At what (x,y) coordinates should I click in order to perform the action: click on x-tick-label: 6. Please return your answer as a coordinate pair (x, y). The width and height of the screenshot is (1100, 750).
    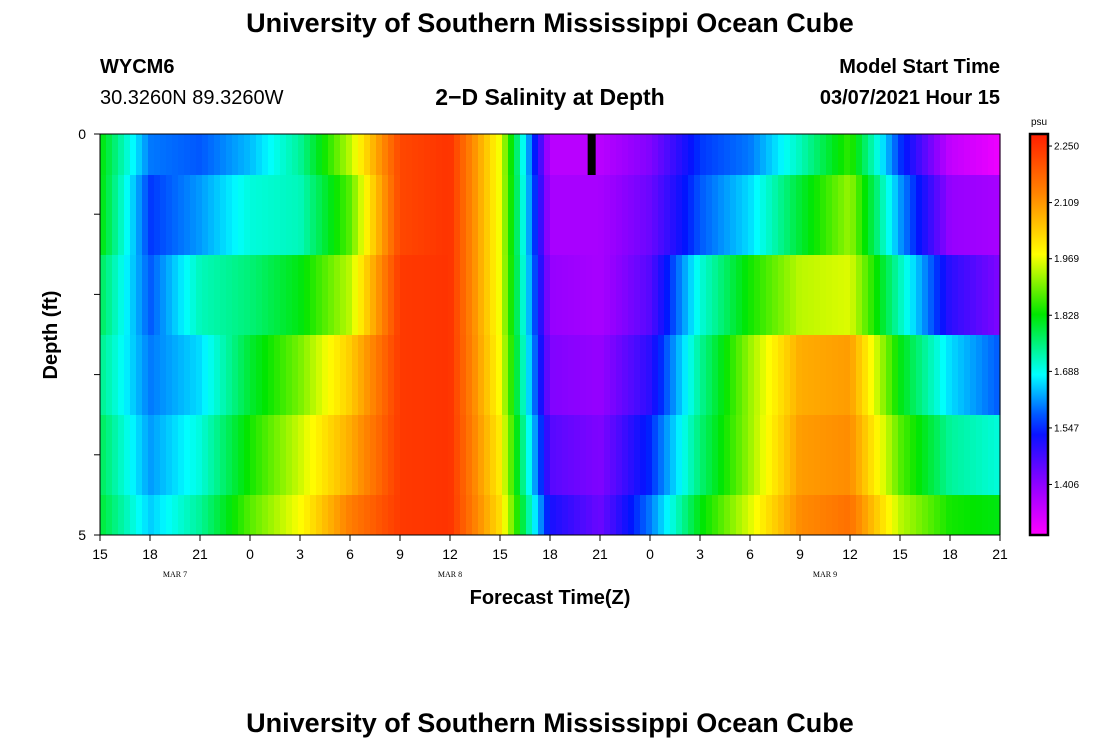
    Looking at the image, I should click on (350, 554).